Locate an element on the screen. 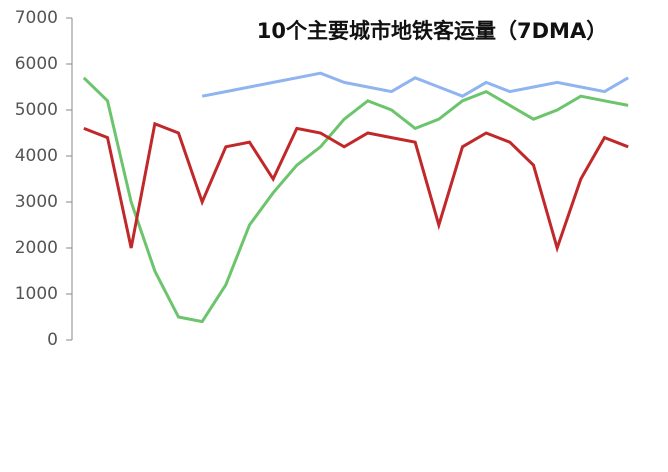  y-tick-label: 6000 is located at coordinates (36, 64).